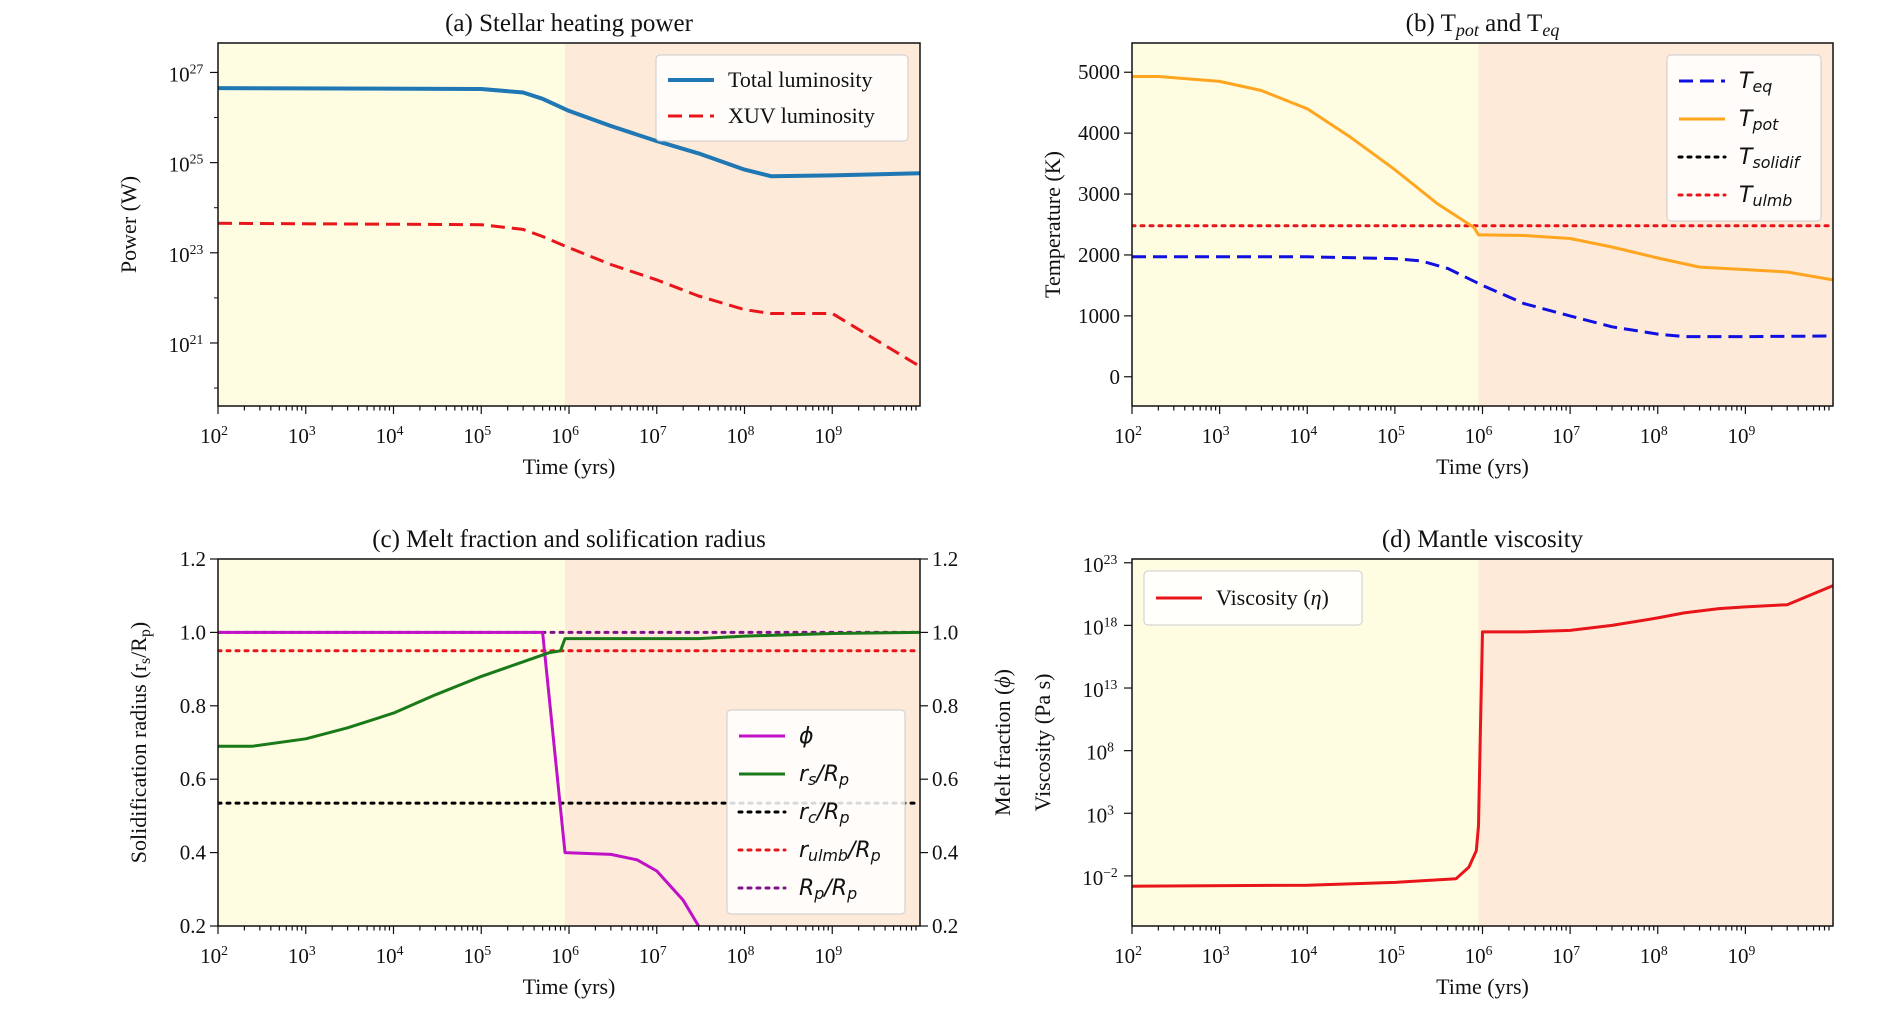 Image resolution: width=1898 pixels, height=1016 pixels. I want to click on y-axis-label: Power (W), so click(128, 224).